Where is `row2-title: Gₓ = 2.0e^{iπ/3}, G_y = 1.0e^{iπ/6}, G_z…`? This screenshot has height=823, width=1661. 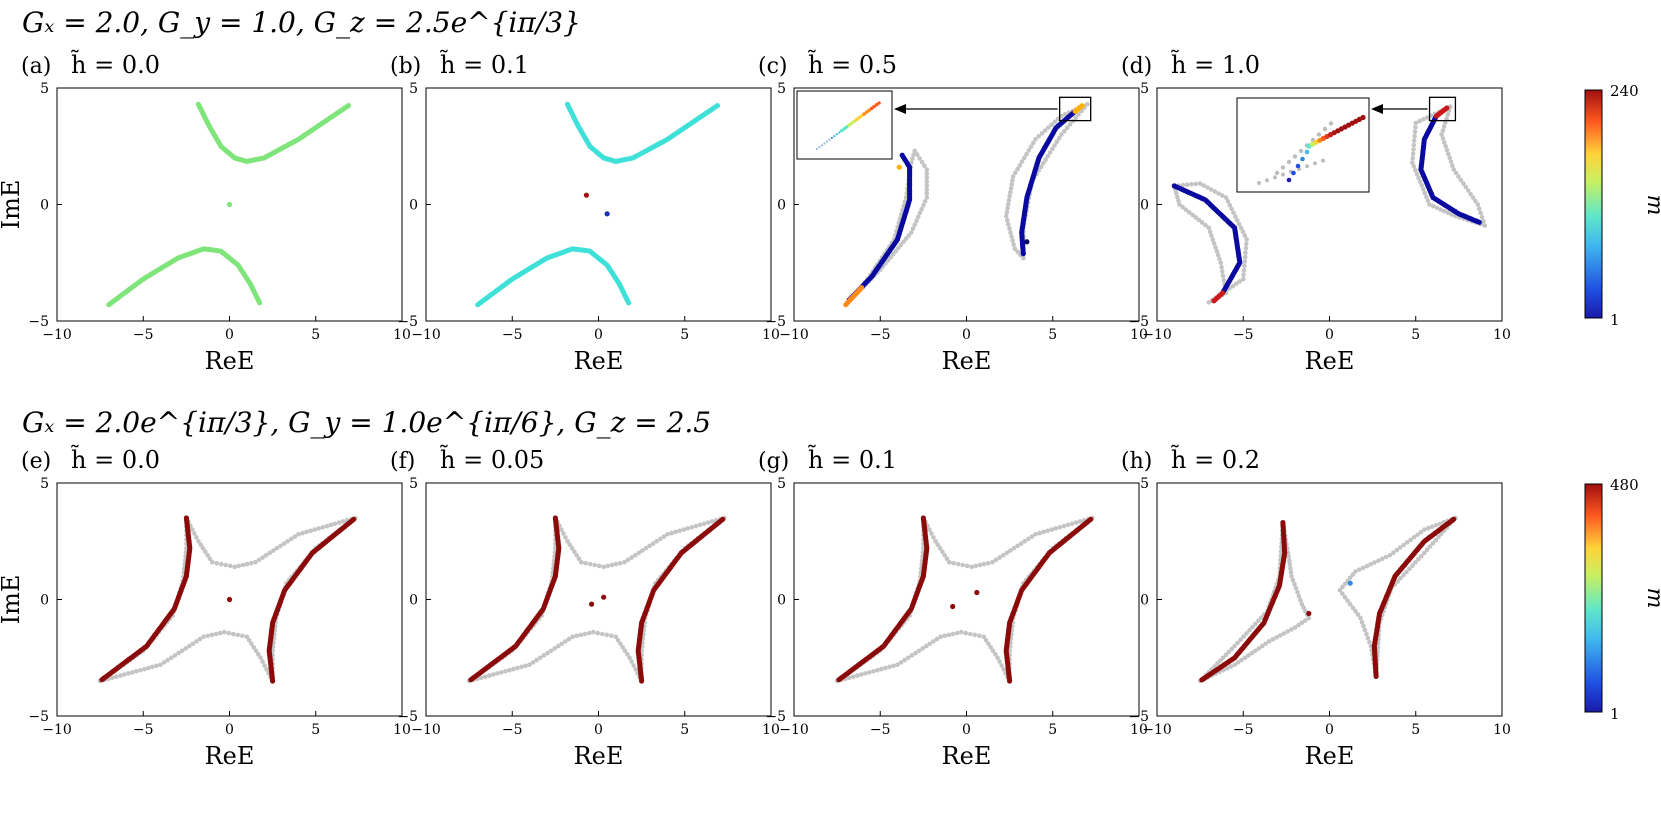
row2-title: Gₓ = 2.0e^{iπ/3}, G_y = 1.0e^{iπ/6}, G_z… is located at coordinates (366, 422).